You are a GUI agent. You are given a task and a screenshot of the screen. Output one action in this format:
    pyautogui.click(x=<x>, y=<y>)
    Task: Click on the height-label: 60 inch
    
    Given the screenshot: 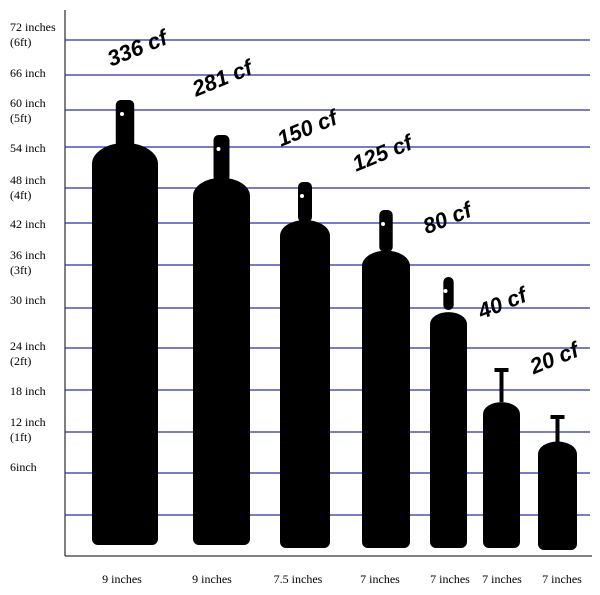 What is the action you would take?
    pyautogui.click(x=28, y=103)
    